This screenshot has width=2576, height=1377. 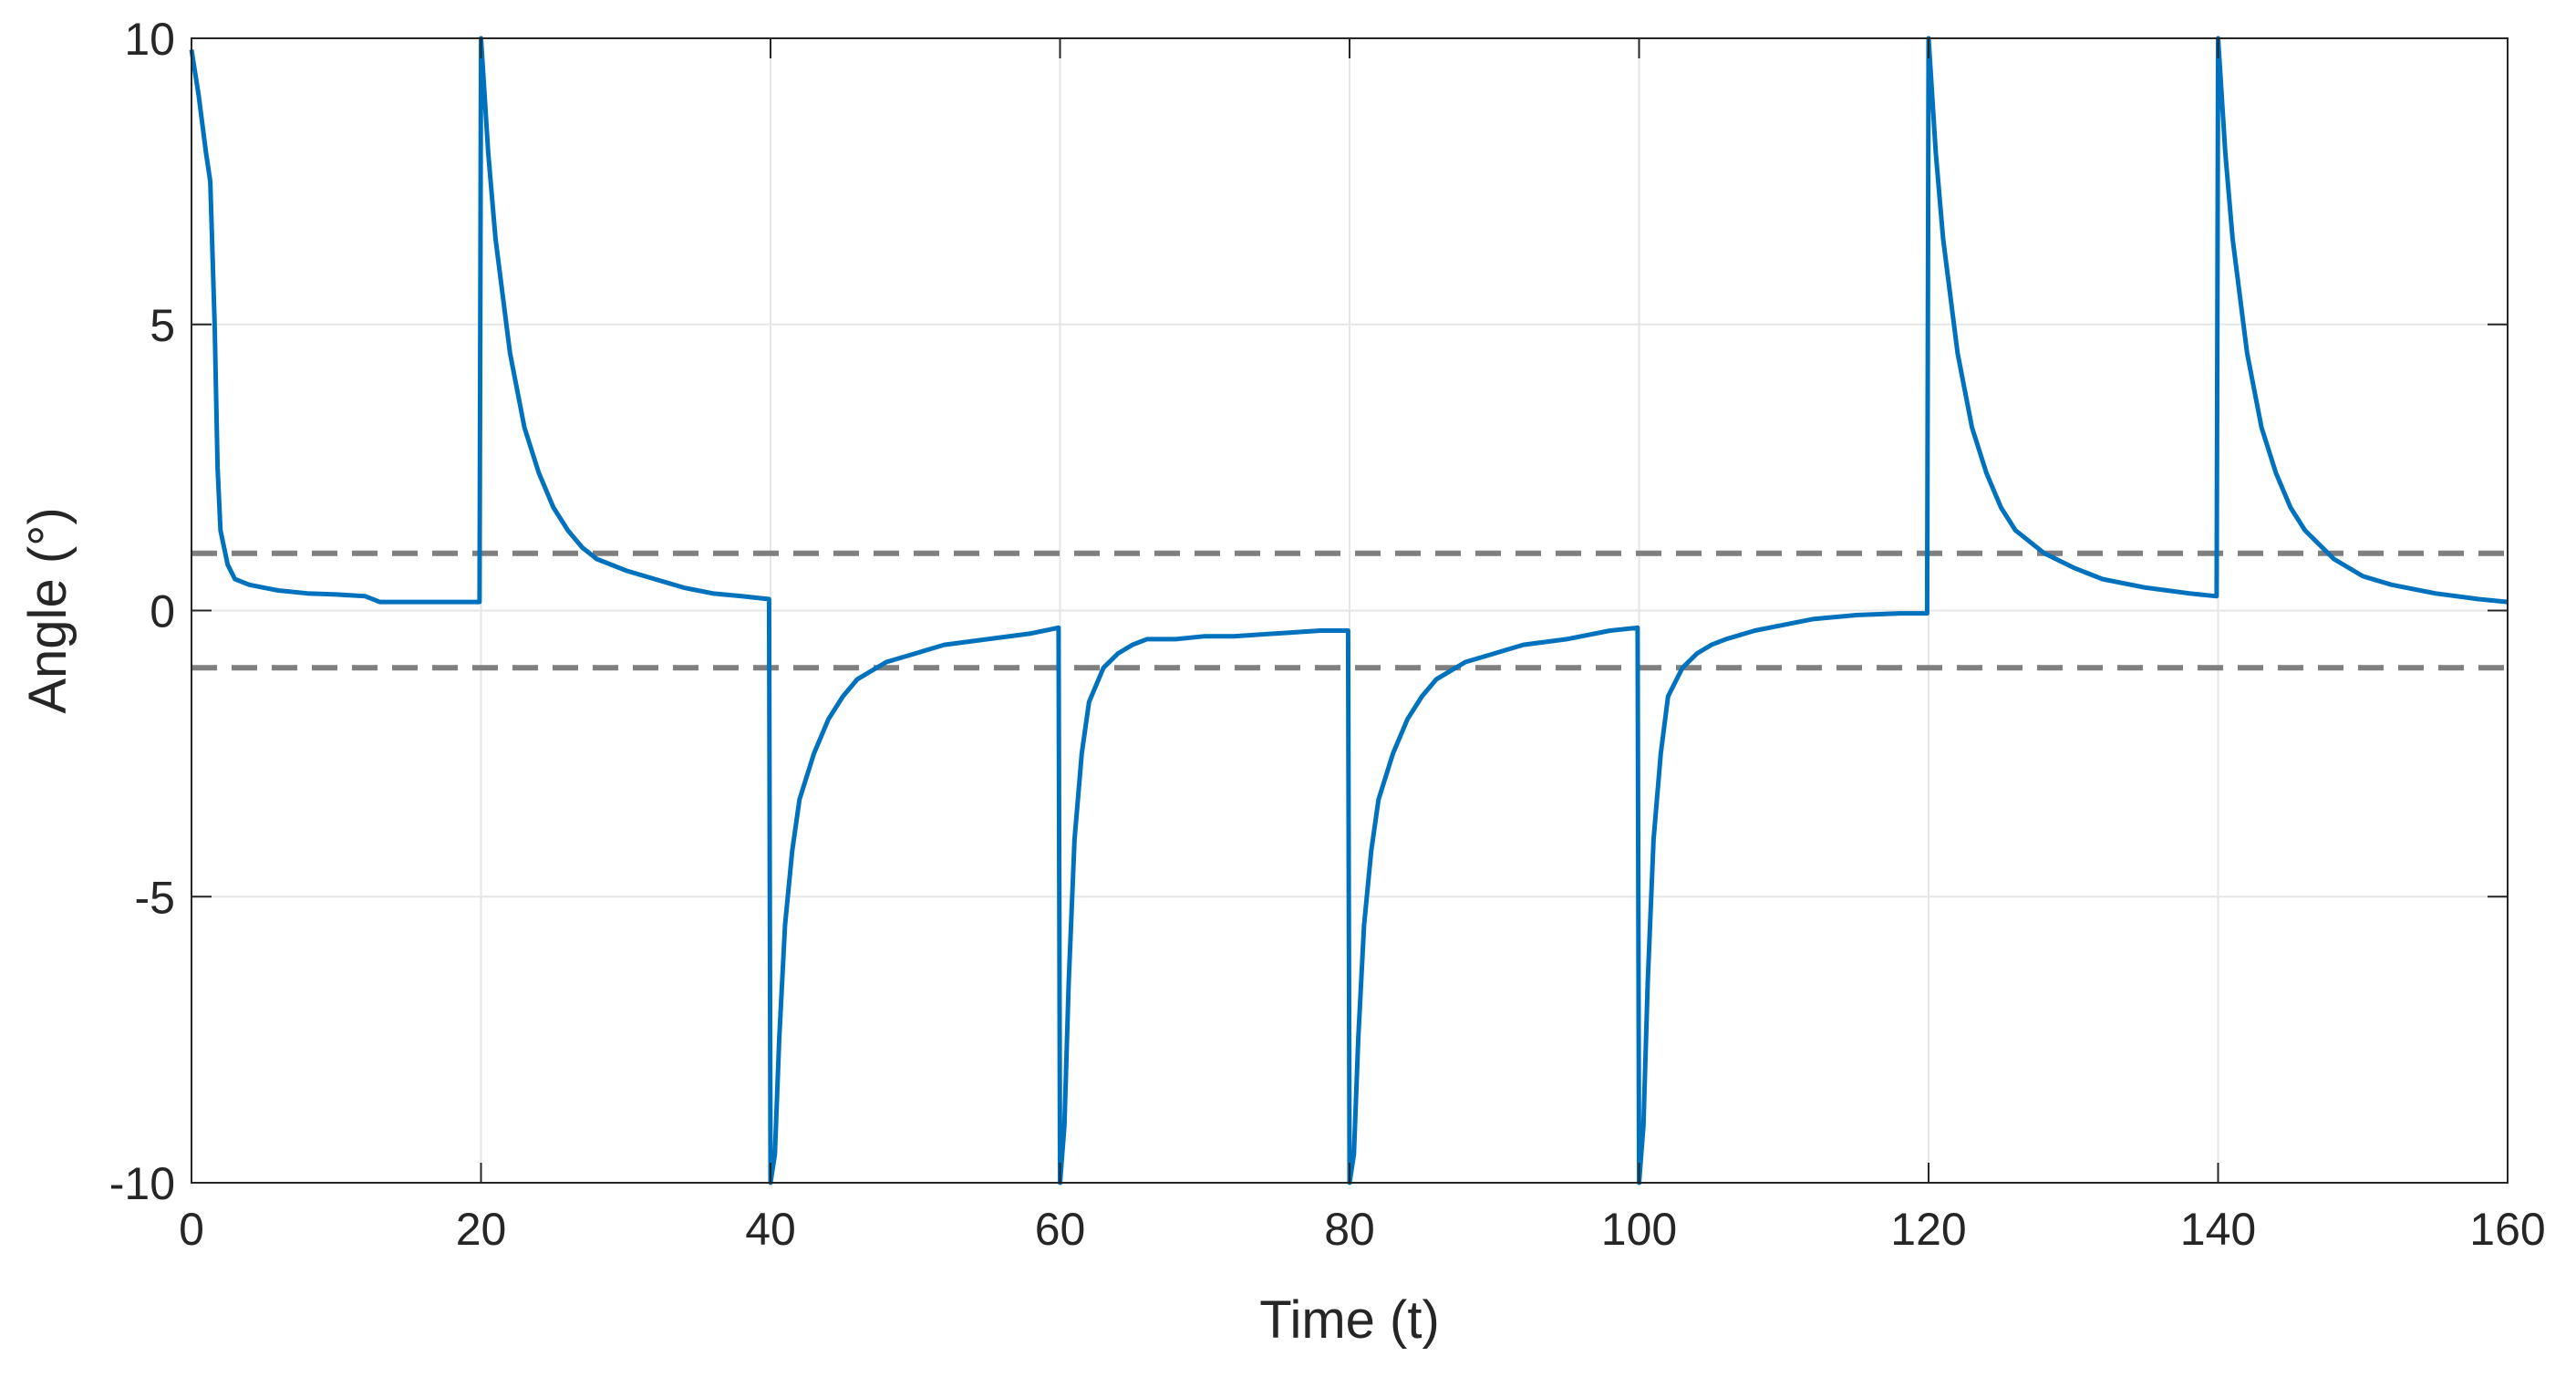 I want to click on x-tick-label: 160, so click(x=2507, y=1230).